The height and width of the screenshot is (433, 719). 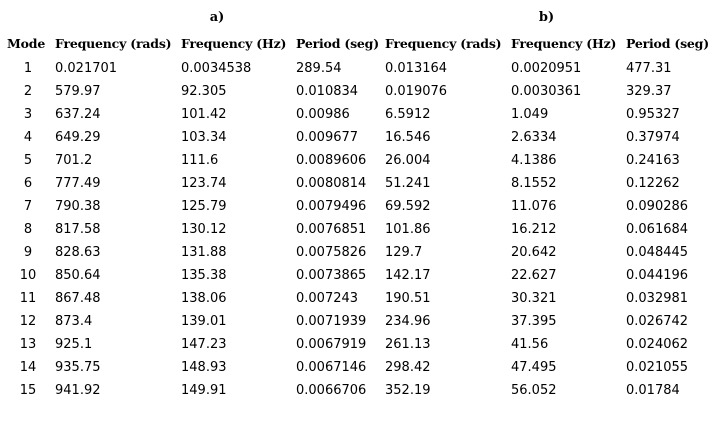 What do you see at coordinates (204, 183) in the screenshot?
I see `cell-a-freq-hz: 123.74` at bounding box center [204, 183].